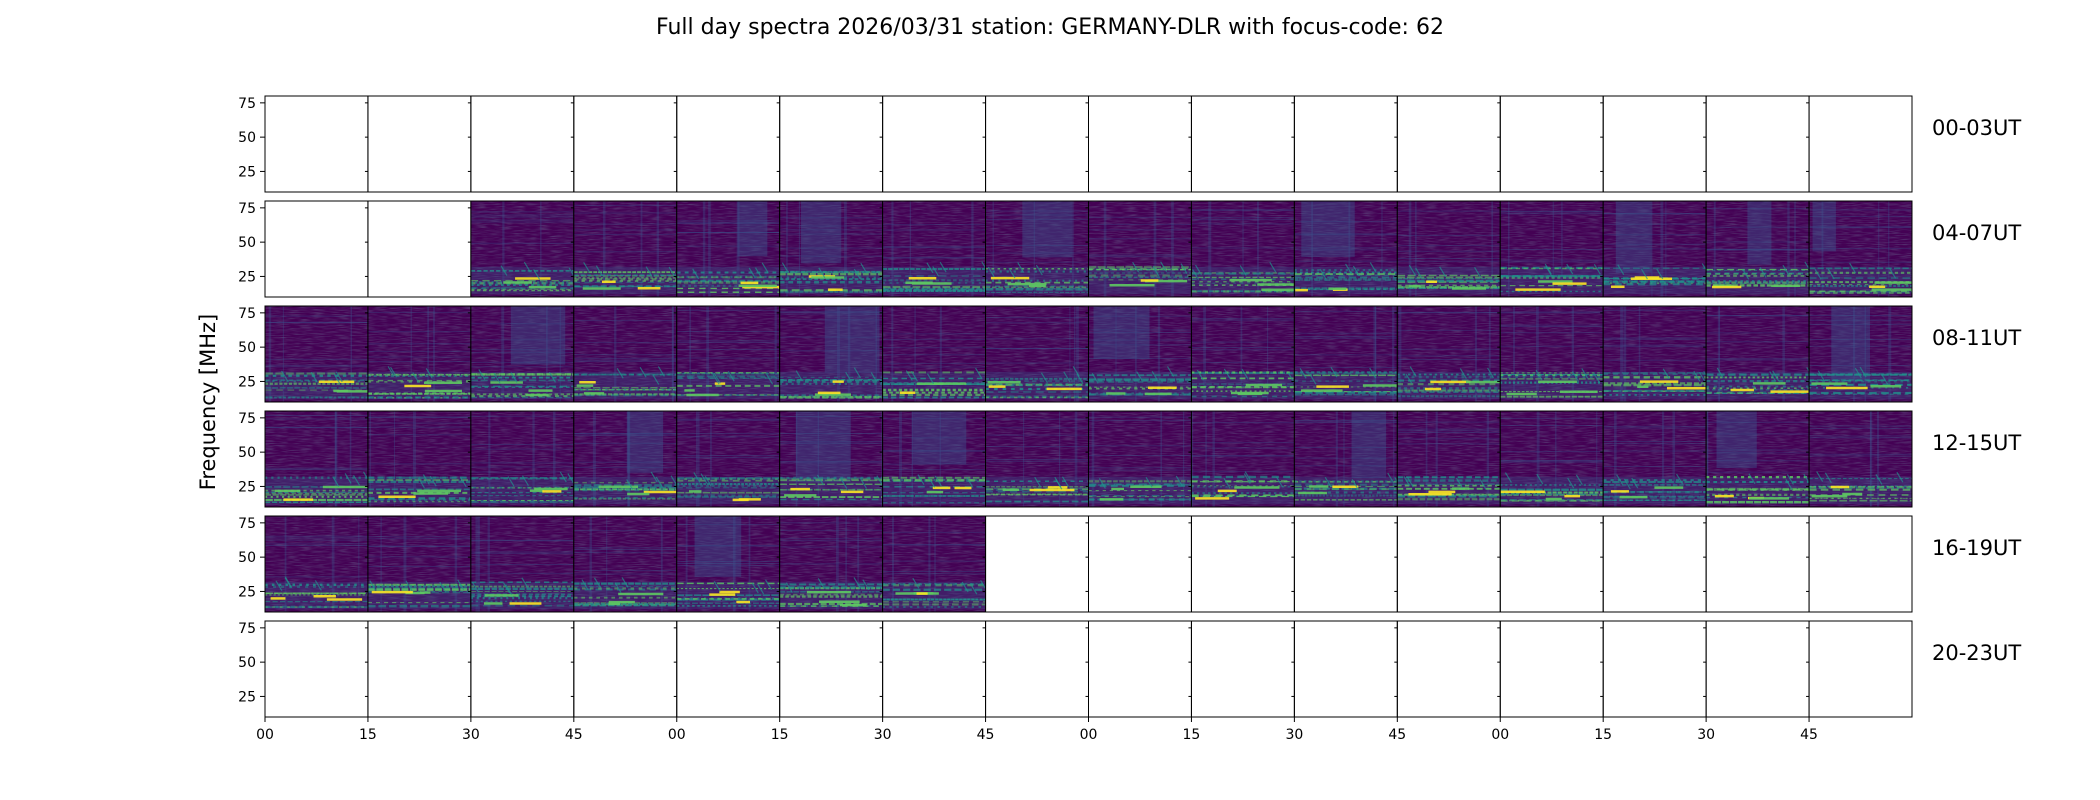 The width and height of the screenshot is (2100, 800). I want to click on y-axis-label: Frequency [MHz], so click(208, 402).